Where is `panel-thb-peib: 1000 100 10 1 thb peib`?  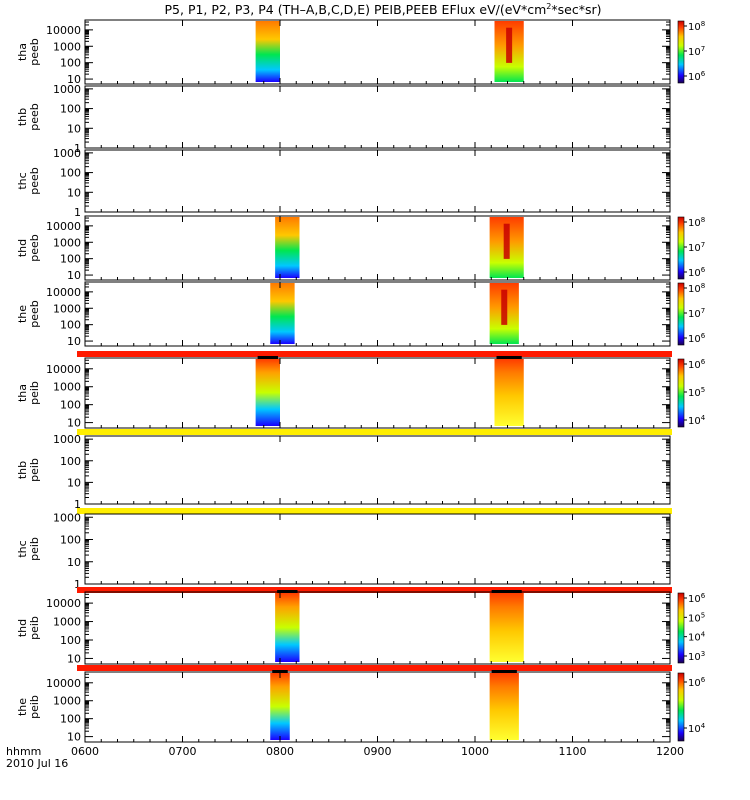
panel-thb-peib: 1000 100 10 1 thb peib is located at coordinates (344, 470).